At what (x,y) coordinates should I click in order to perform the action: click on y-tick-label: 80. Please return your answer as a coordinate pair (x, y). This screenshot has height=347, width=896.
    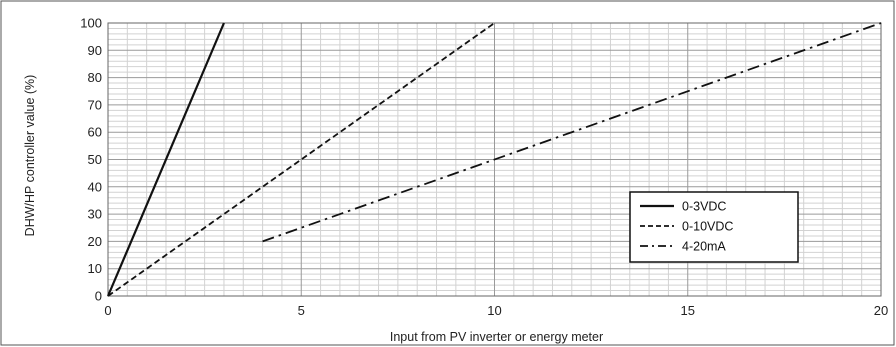
    Looking at the image, I should click on (95, 77).